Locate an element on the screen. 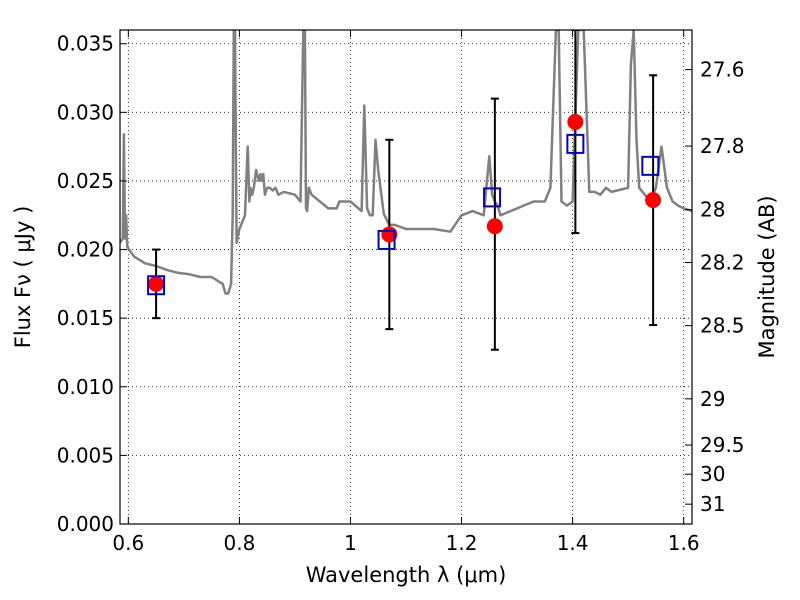  right-tick-label: 27.6 is located at coordinates (722, 70).